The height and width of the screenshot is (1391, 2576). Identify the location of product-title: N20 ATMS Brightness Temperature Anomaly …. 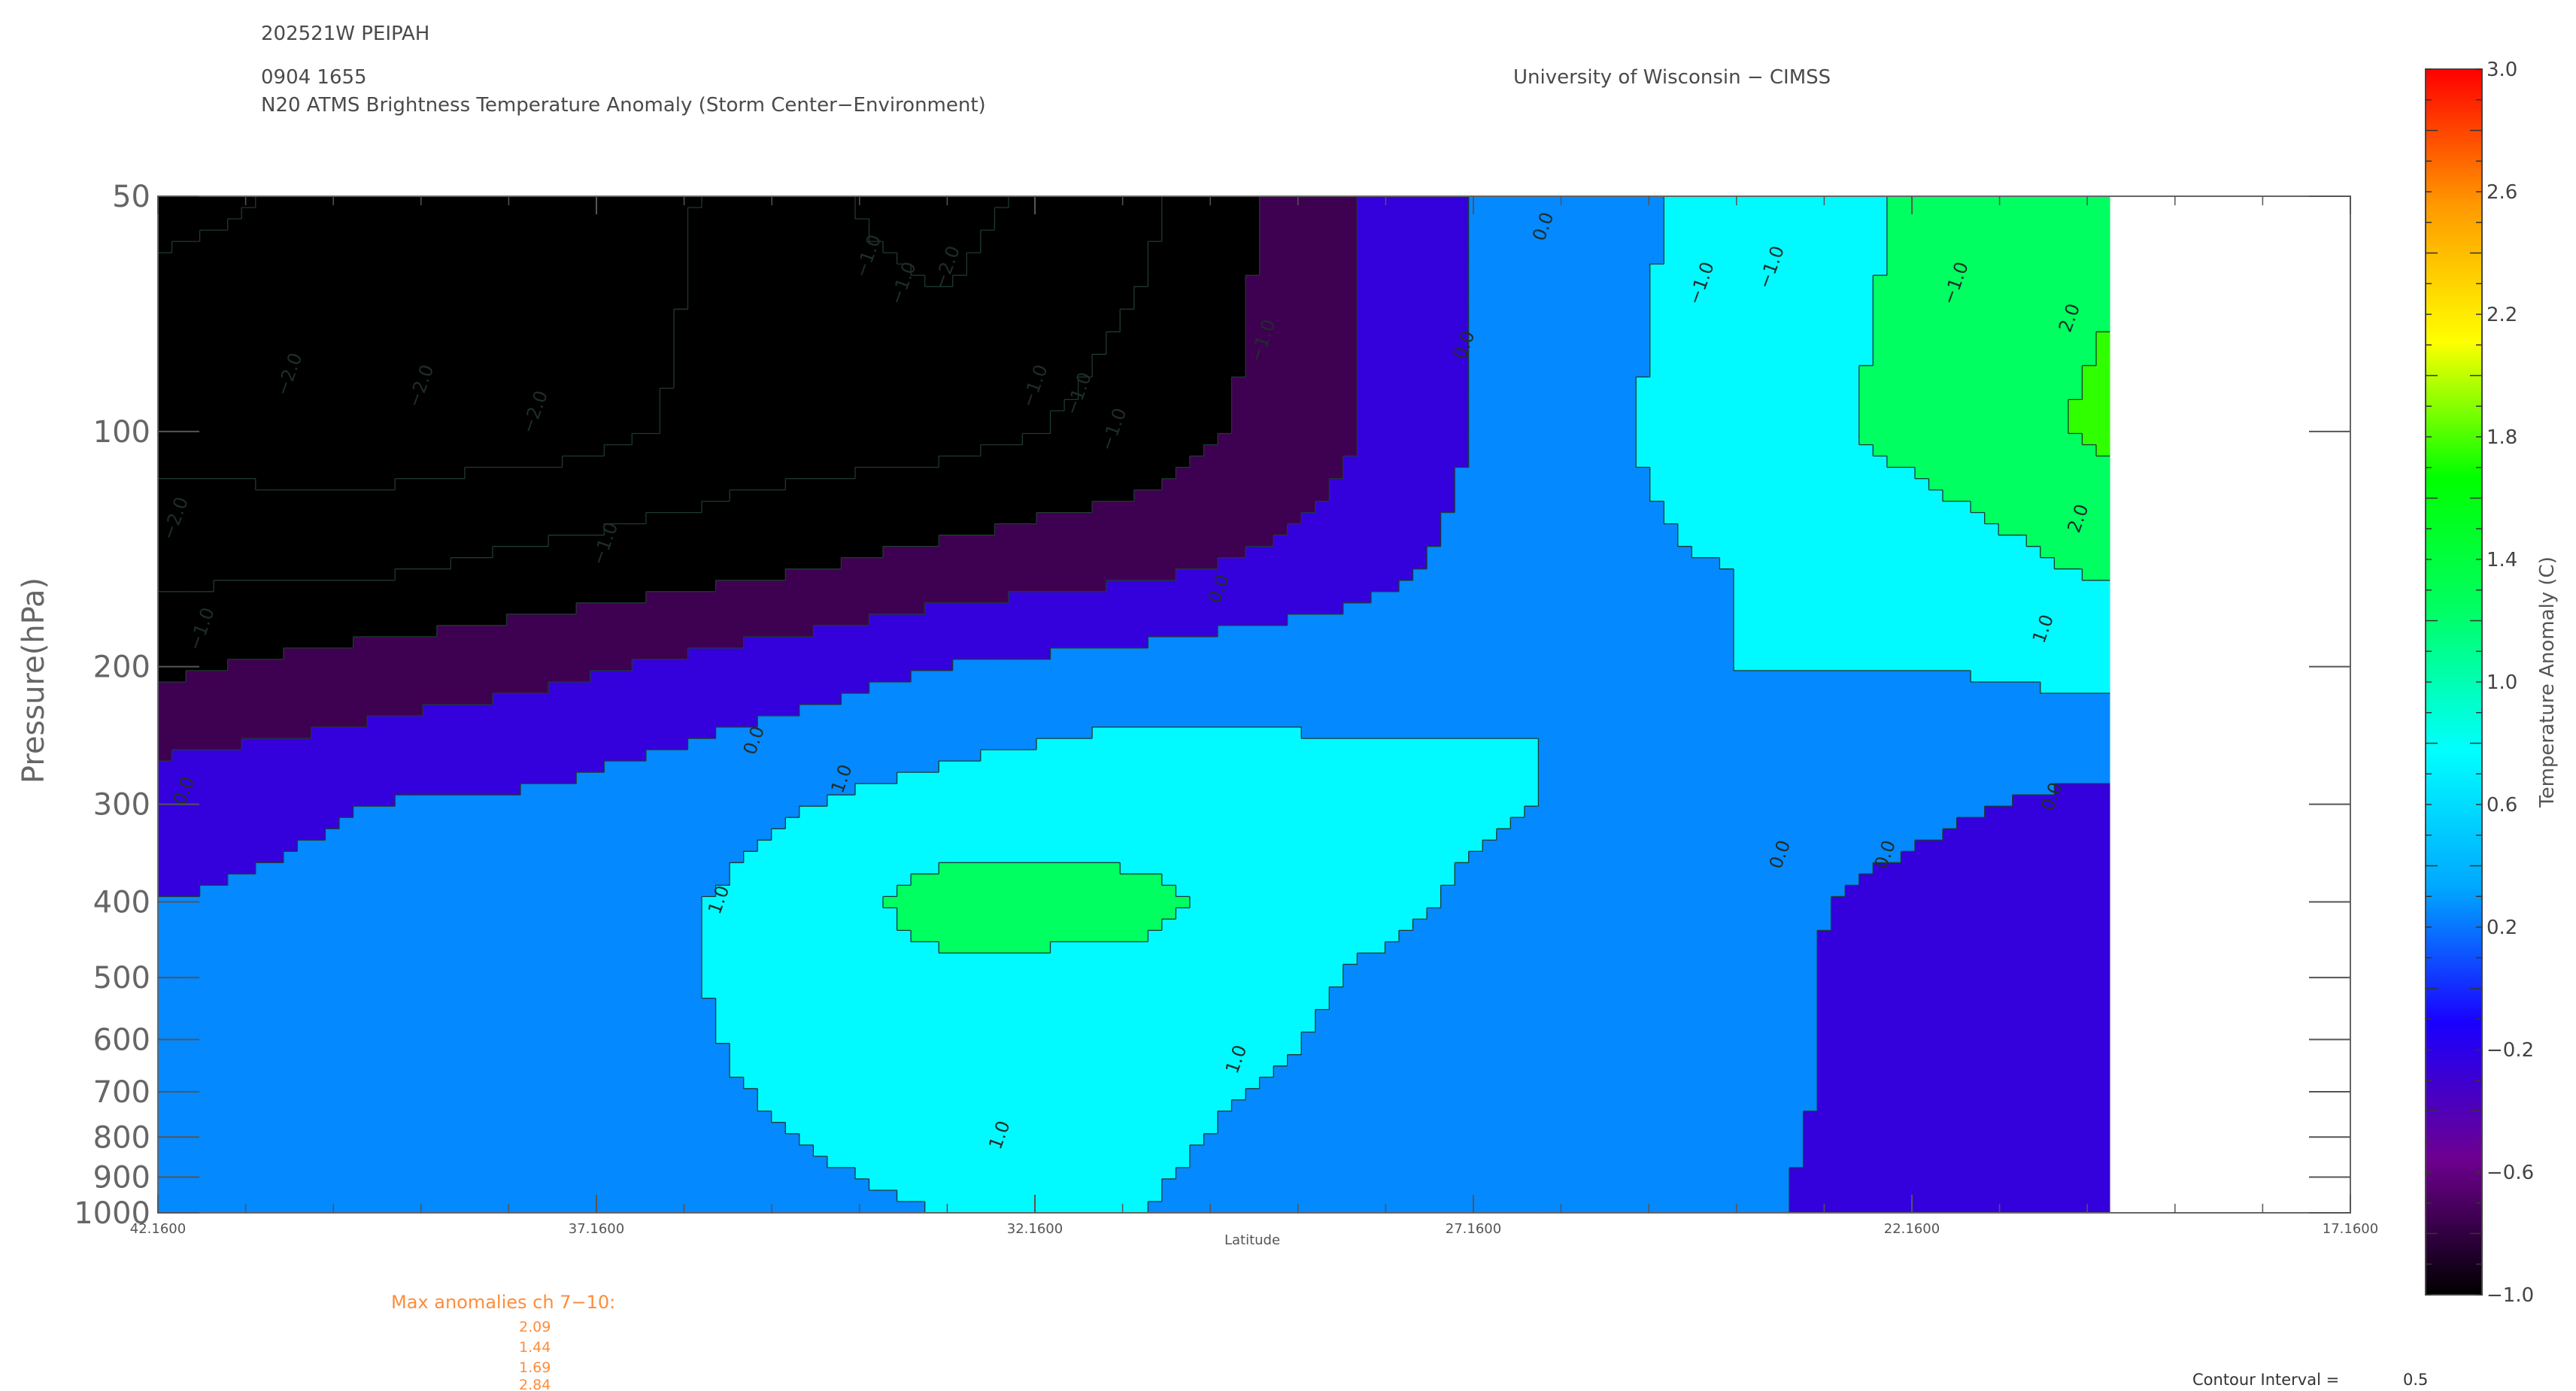
(623, 105).